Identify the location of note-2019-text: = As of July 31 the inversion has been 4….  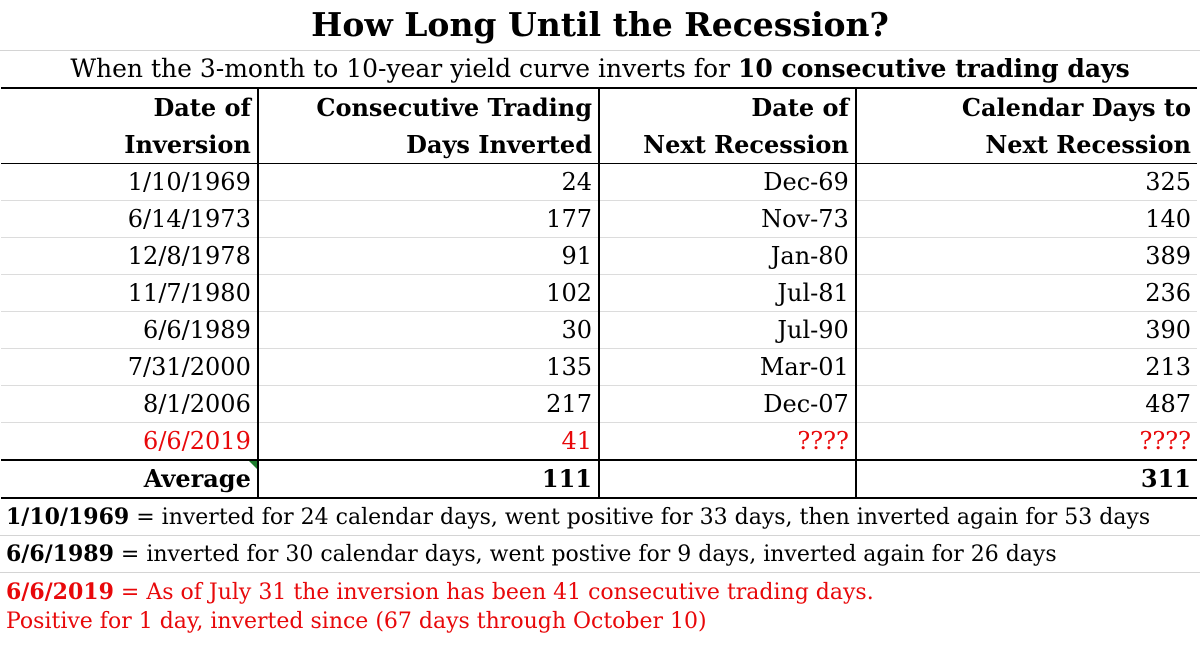
(493, 592).